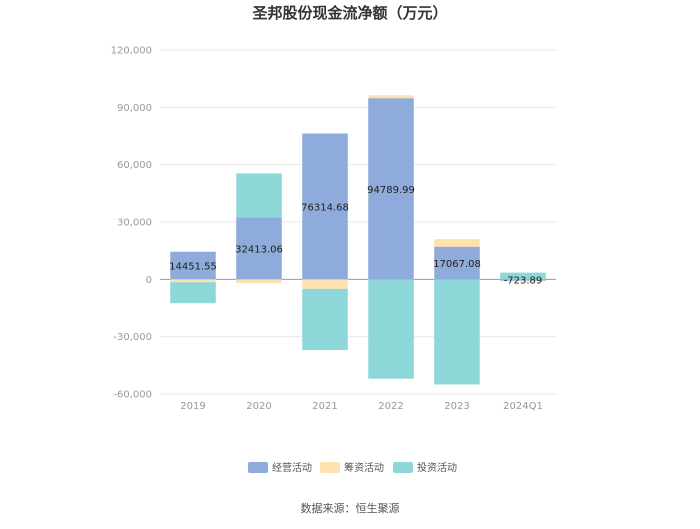  I want to click on y-axis-ticks: -60,000 -30,000 0 30,000 60,000 90,000 120,000, so click(131, 223).